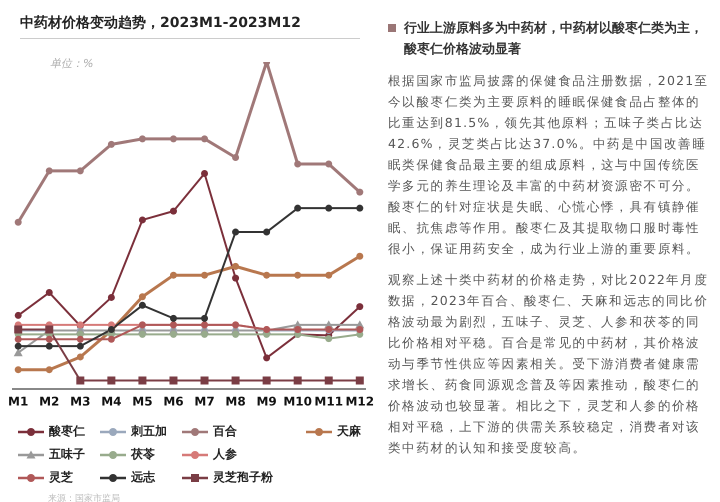 Image resolution: width=720 pixels, height=502 pixels. What do you see at coordinates (243, 477) in the screenshot?
I see `legend-label: 灵芝孢子粉` at bounding box center [243, 477].